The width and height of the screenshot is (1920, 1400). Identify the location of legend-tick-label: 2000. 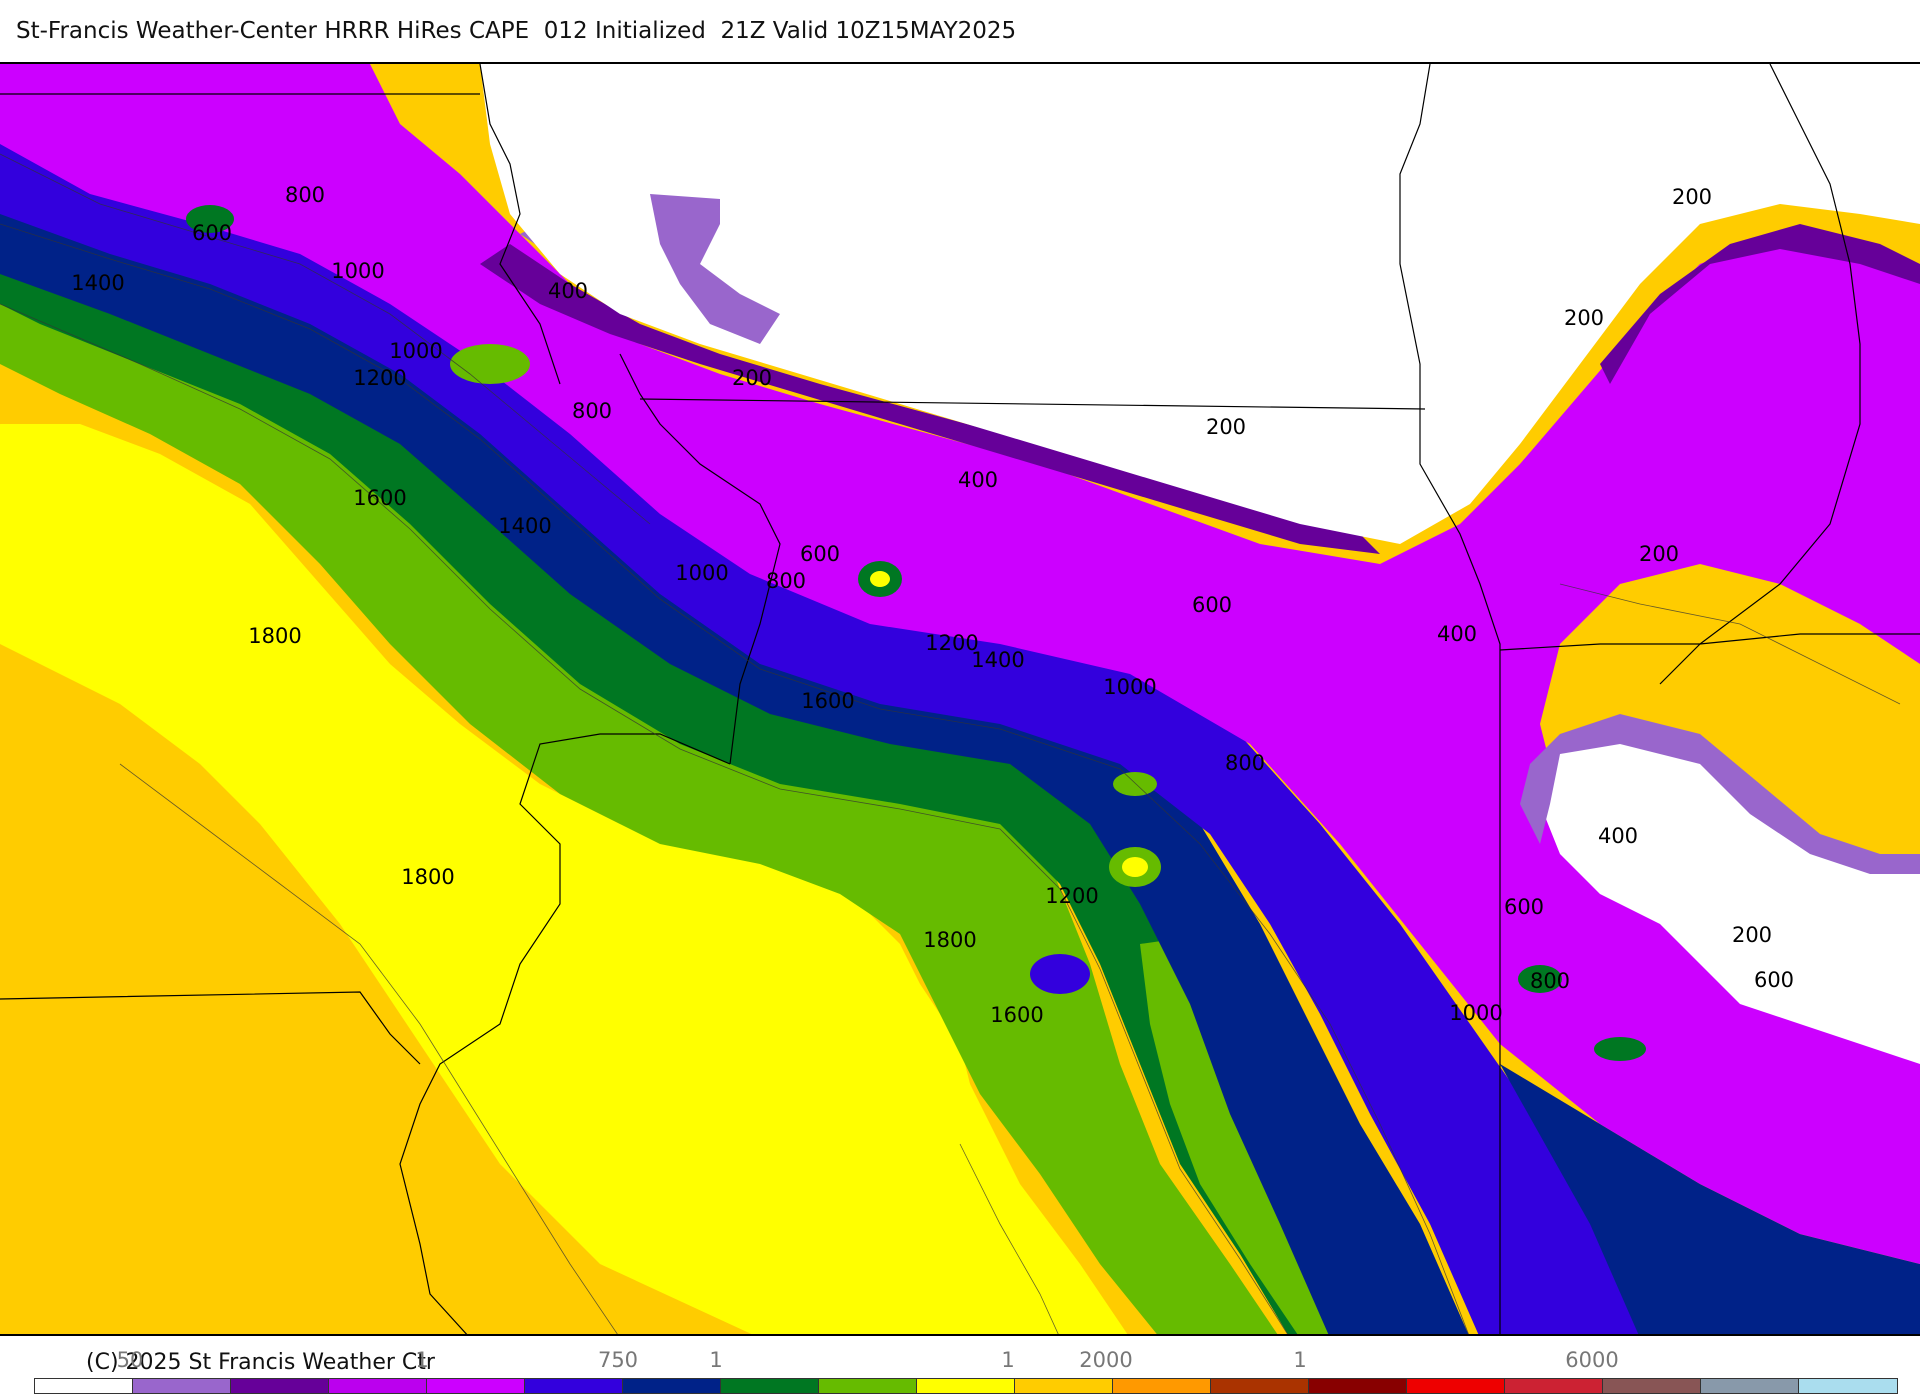
(1106, 1360).